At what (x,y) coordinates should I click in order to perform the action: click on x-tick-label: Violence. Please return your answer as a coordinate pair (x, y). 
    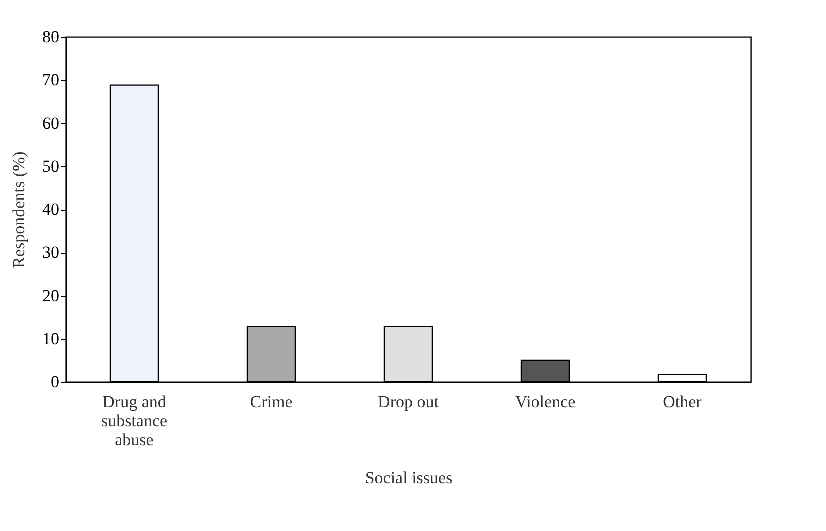
    Looking at the image, I should click on (545, 402).